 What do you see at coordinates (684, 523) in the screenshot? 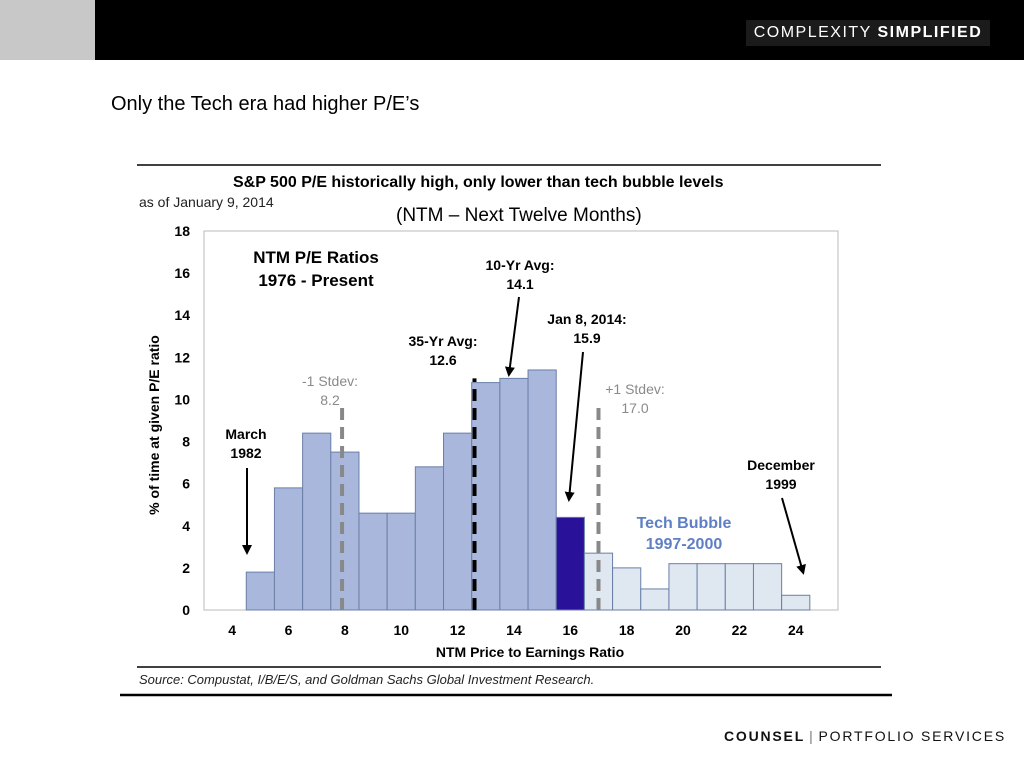
I see `annotation-tech-bubble-line1: Tech Bubble` at bounding box center [684, 523].